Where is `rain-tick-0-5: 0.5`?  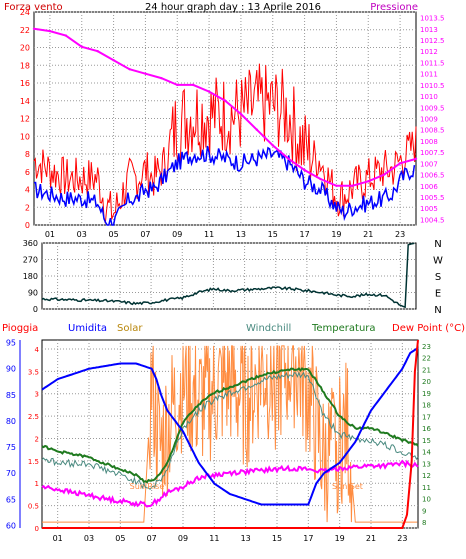
rain-tick-0-5: 0.5 is located at coordinates (33, 507).